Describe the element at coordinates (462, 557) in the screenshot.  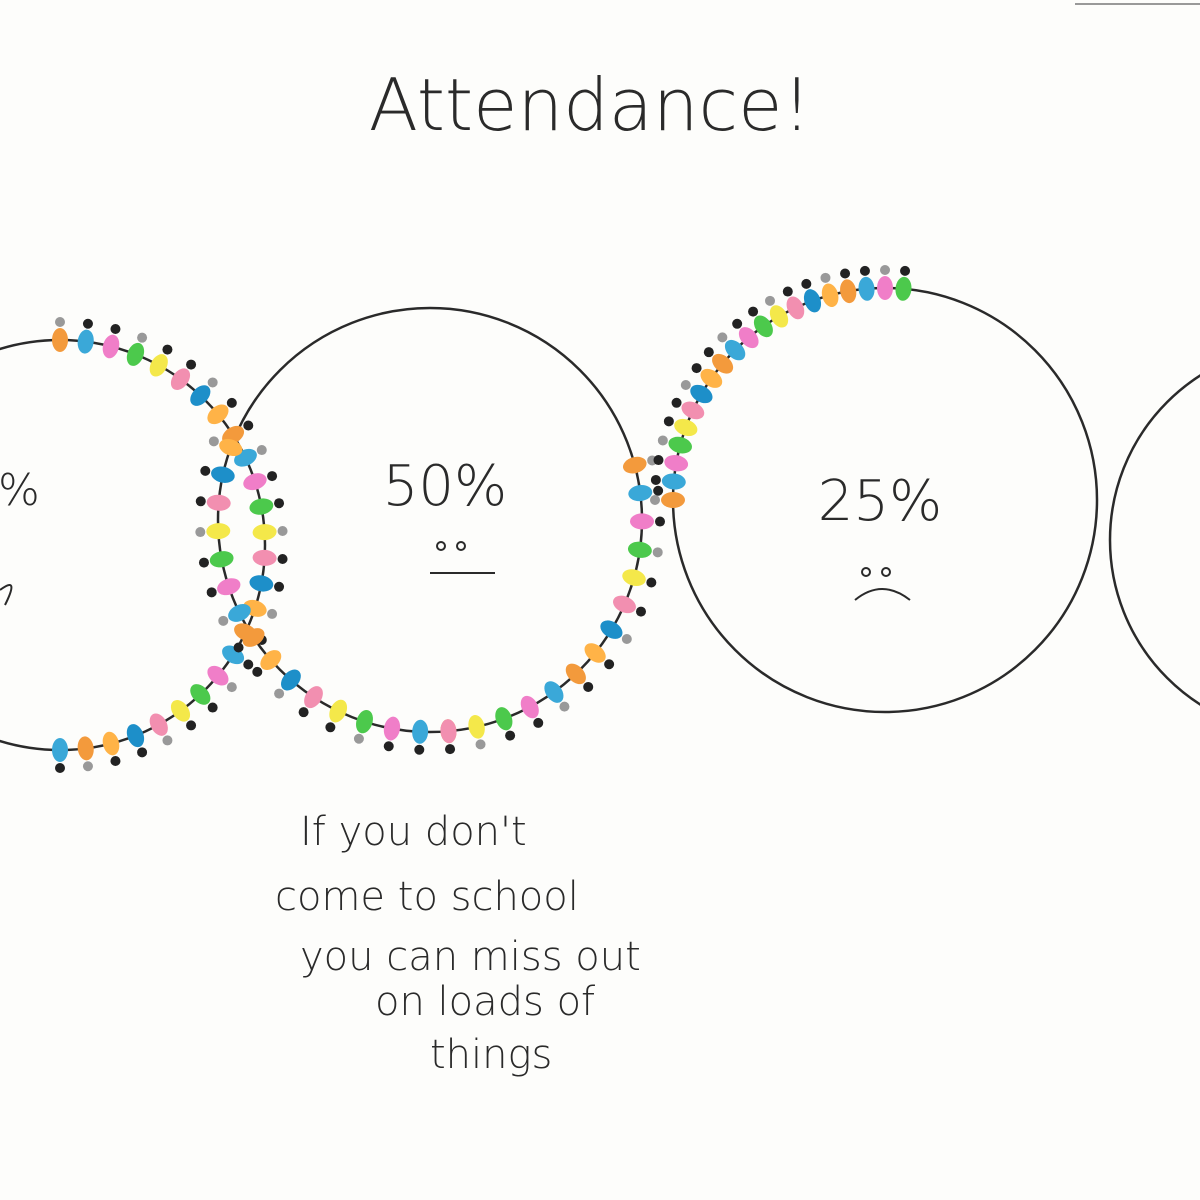
I see `neutral-face` at that location.